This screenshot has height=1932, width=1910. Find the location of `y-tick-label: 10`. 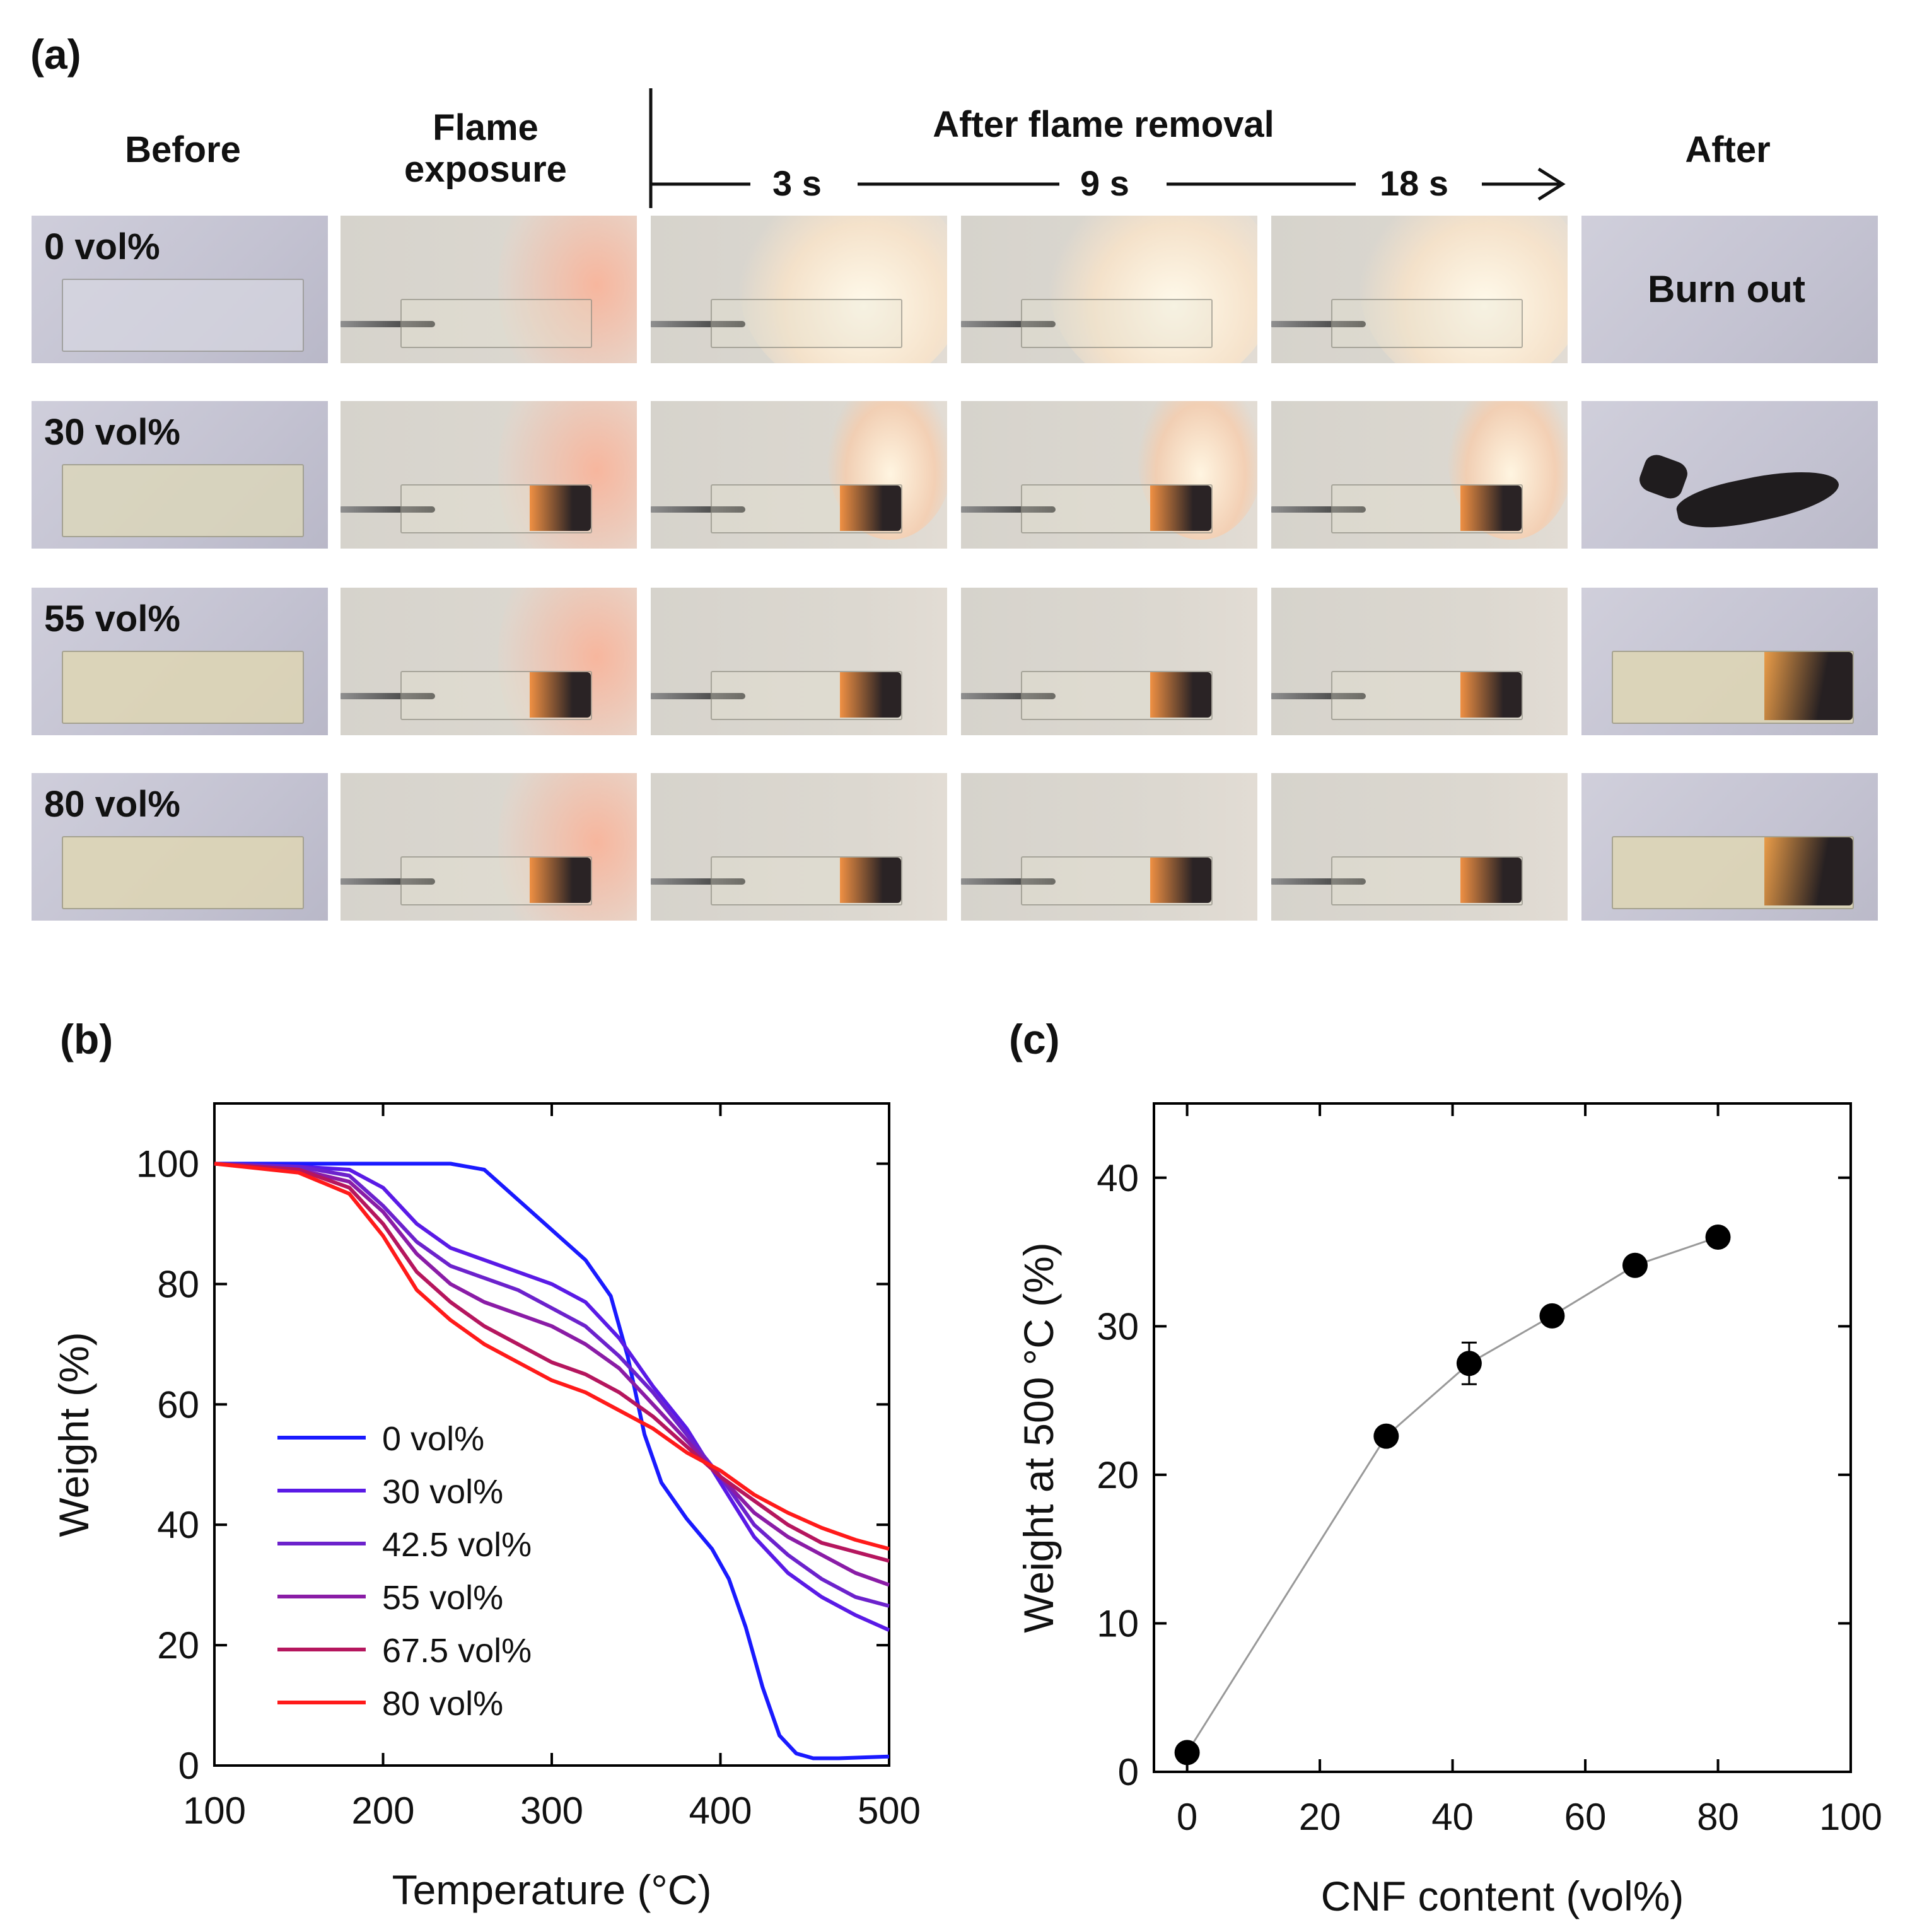

y-tick-label: 10 is located at coordinates (1118, 1623).